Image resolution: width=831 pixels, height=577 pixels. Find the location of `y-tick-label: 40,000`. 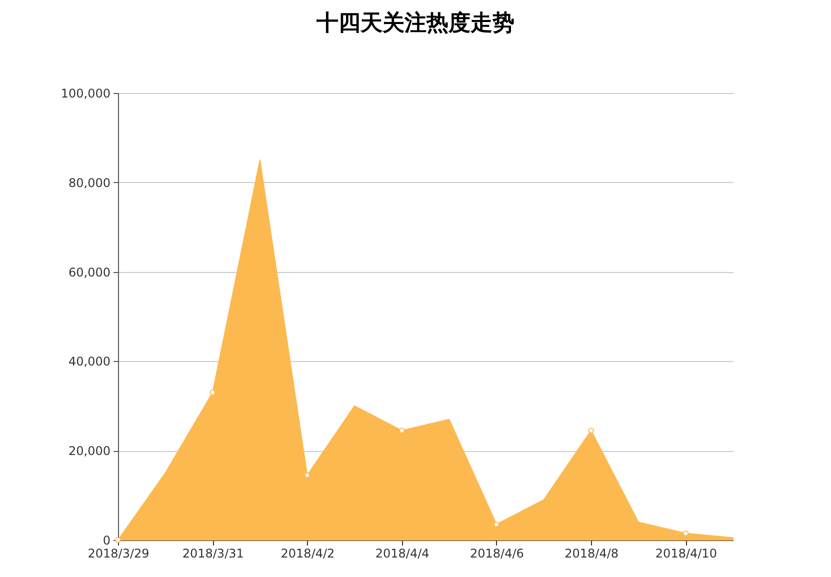

y-tick-label: 40,000 is located at coordinates (89, 361).